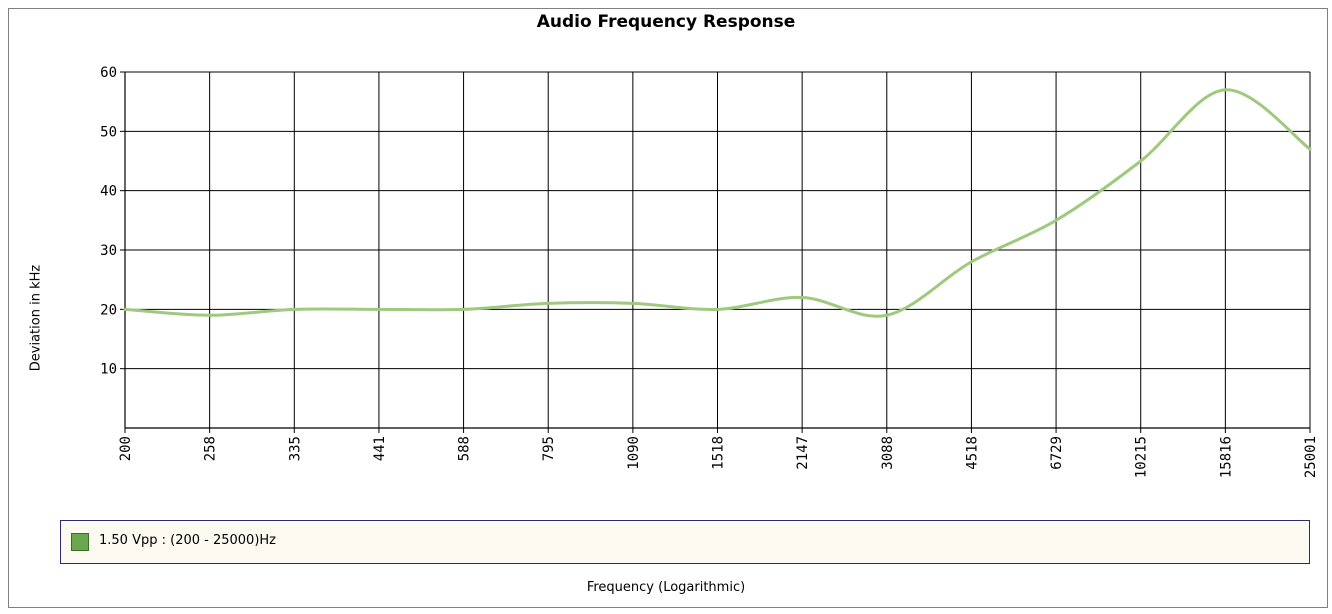  Describe the element at coordinates (108, 192) in the screenshot. I see `y-tick-label: 40` at that location.